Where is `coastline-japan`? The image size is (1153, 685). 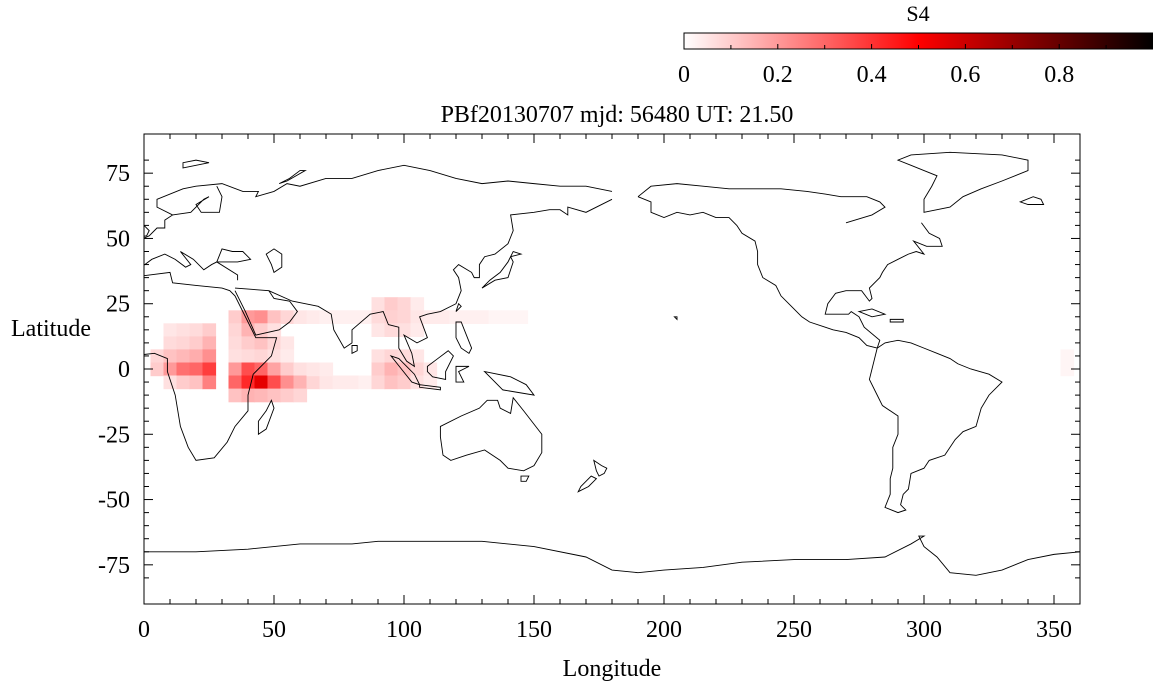
coastline-japan is located at coordinates (502, 269).